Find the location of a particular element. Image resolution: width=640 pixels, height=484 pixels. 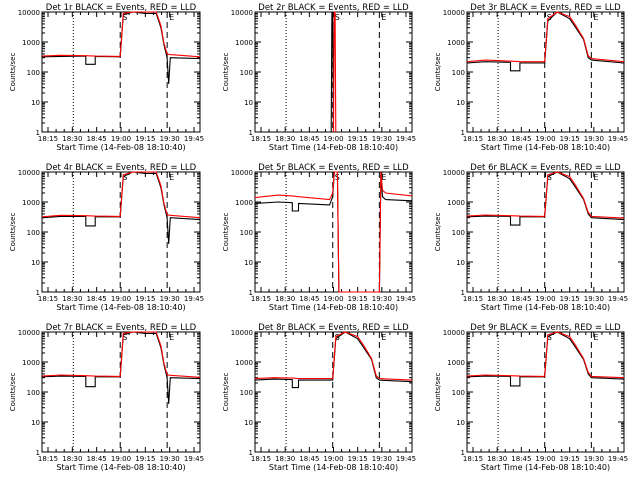

marker-label: S is located at coordinates (124, 177).